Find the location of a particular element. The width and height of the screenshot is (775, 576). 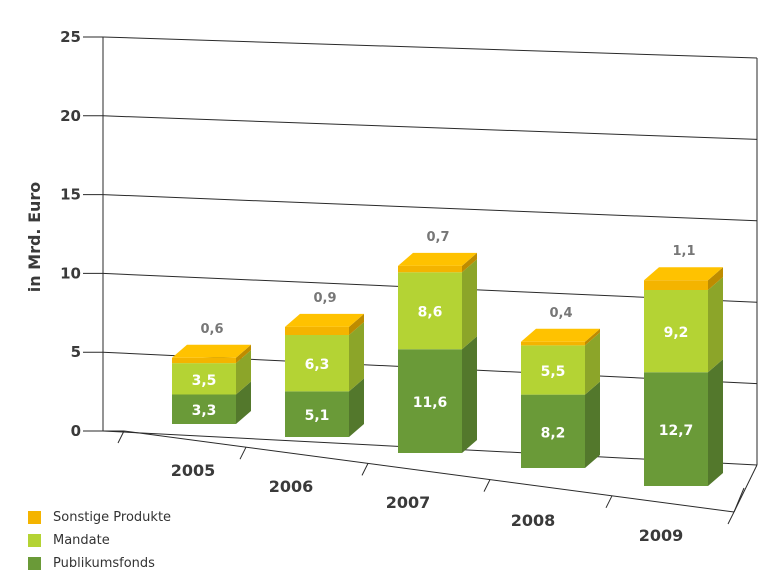

x-tick-label: 2007 is located at coordinates (408, 502).